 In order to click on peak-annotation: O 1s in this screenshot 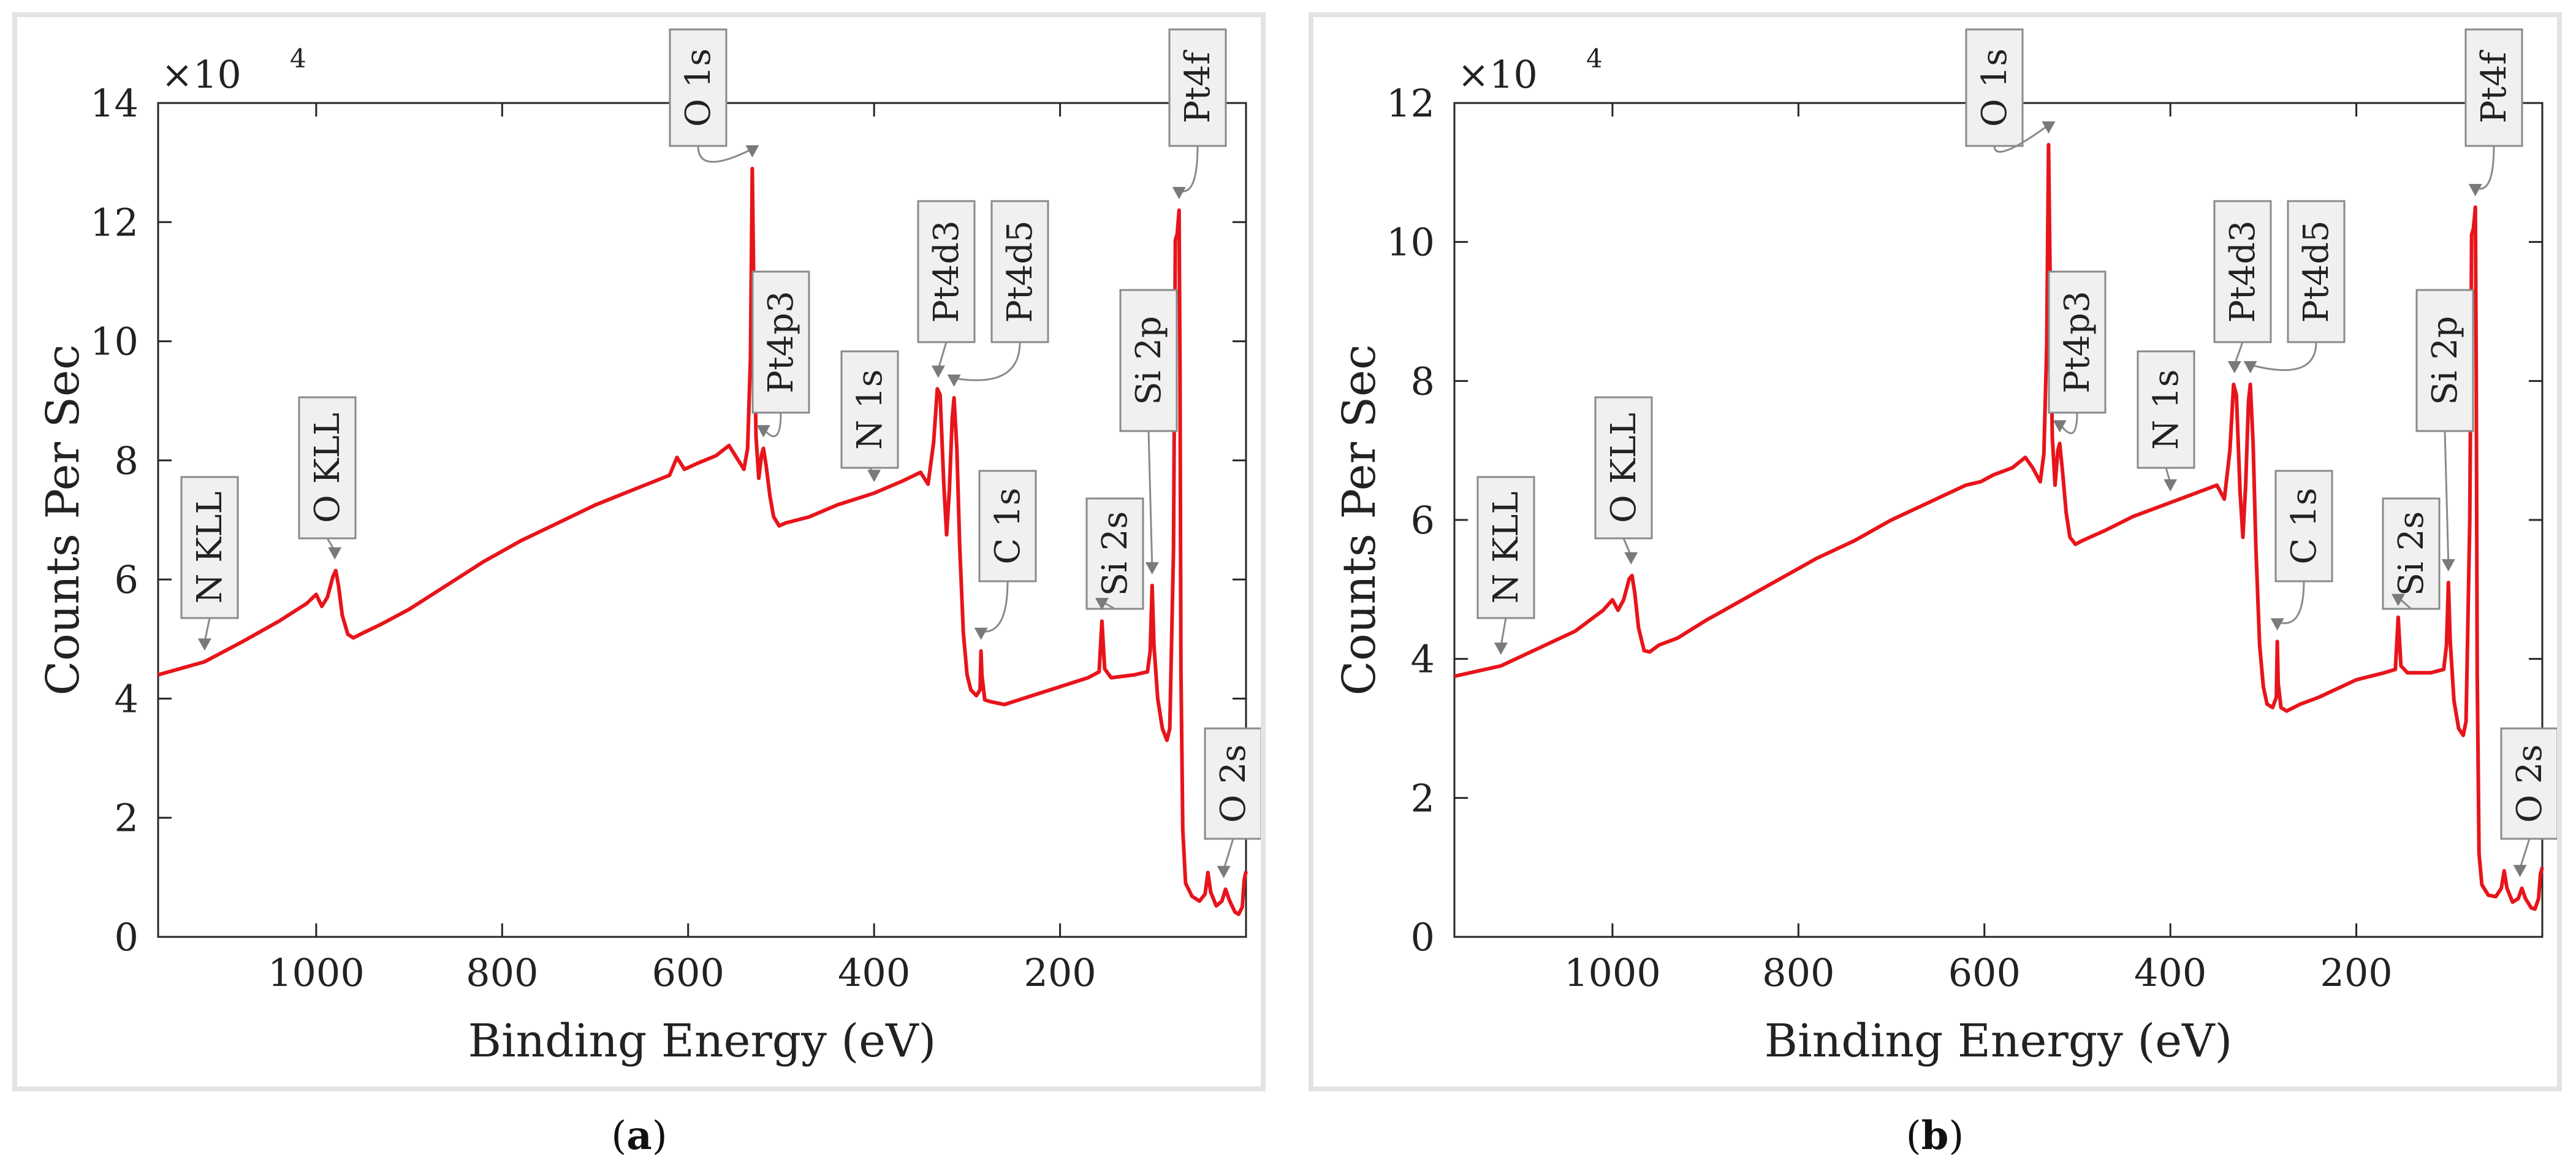, I will do `click(714, 95)`.